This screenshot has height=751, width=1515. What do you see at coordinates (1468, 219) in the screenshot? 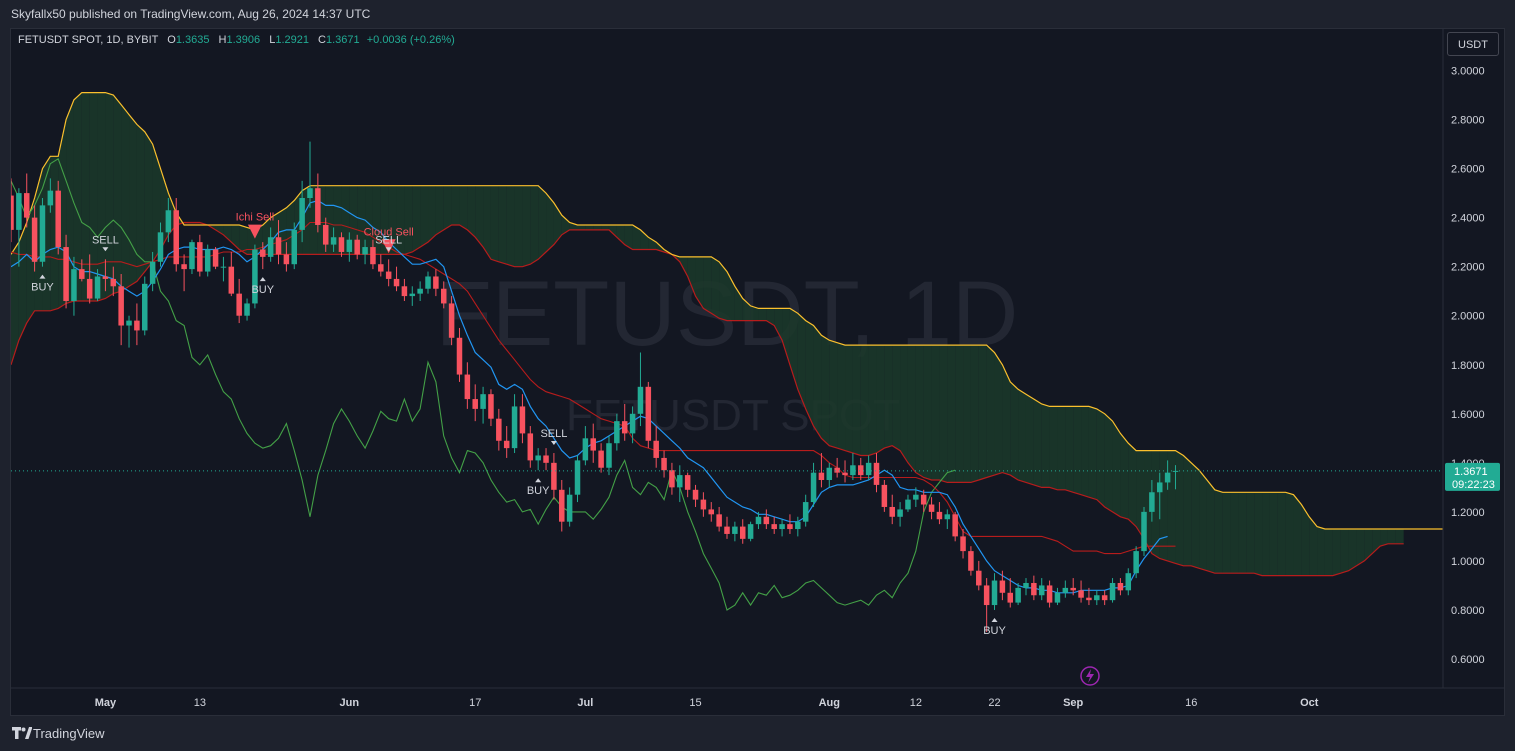
I see `y-tick-label: 2.4000` at bounding box center [1468, 219].